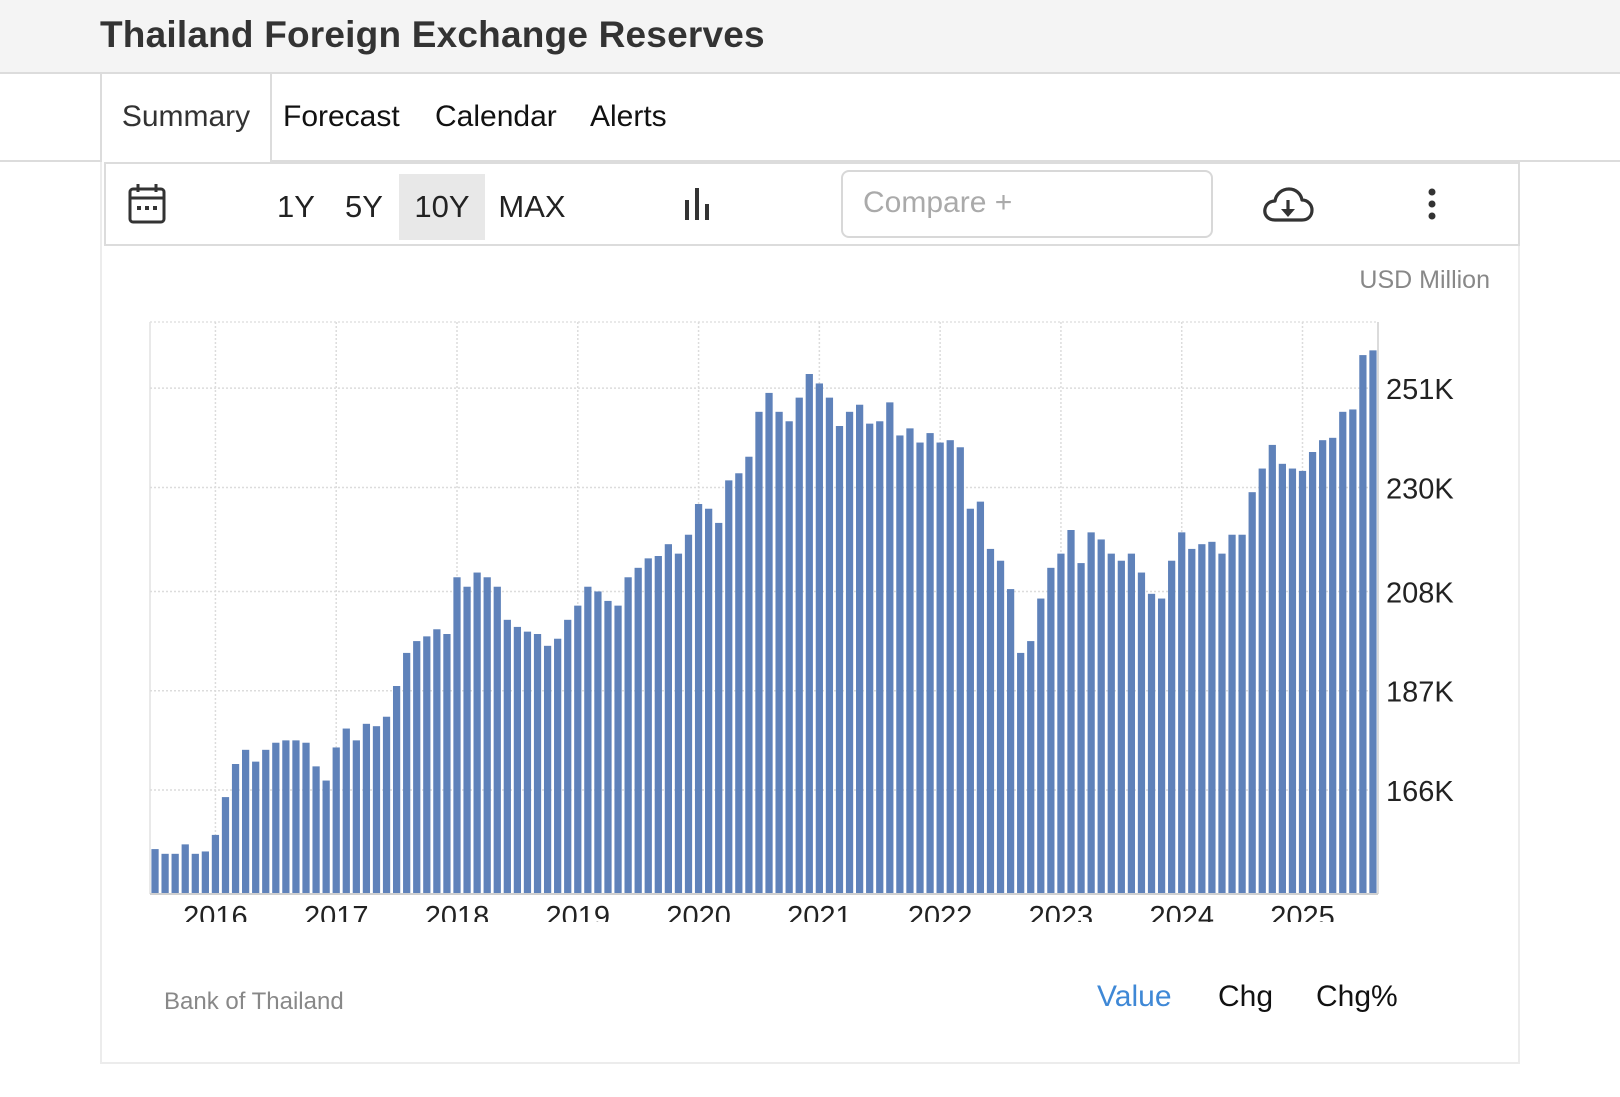  I want to click on bar-chart-icon, so click(699, 204).